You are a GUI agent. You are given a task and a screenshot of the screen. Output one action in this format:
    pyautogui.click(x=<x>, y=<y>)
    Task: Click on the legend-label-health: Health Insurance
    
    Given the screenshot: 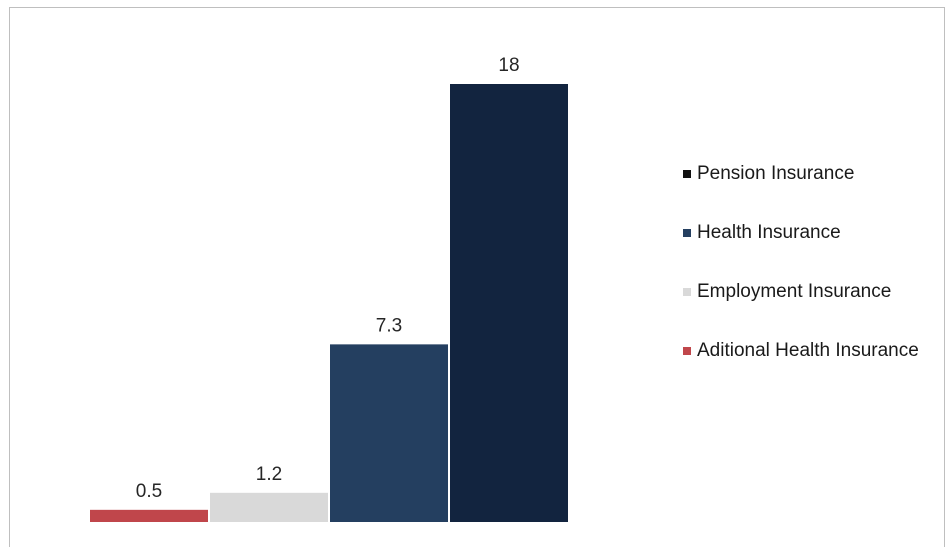 What is the action you would take?
    pyautogui.click(x=769, y=232)
    